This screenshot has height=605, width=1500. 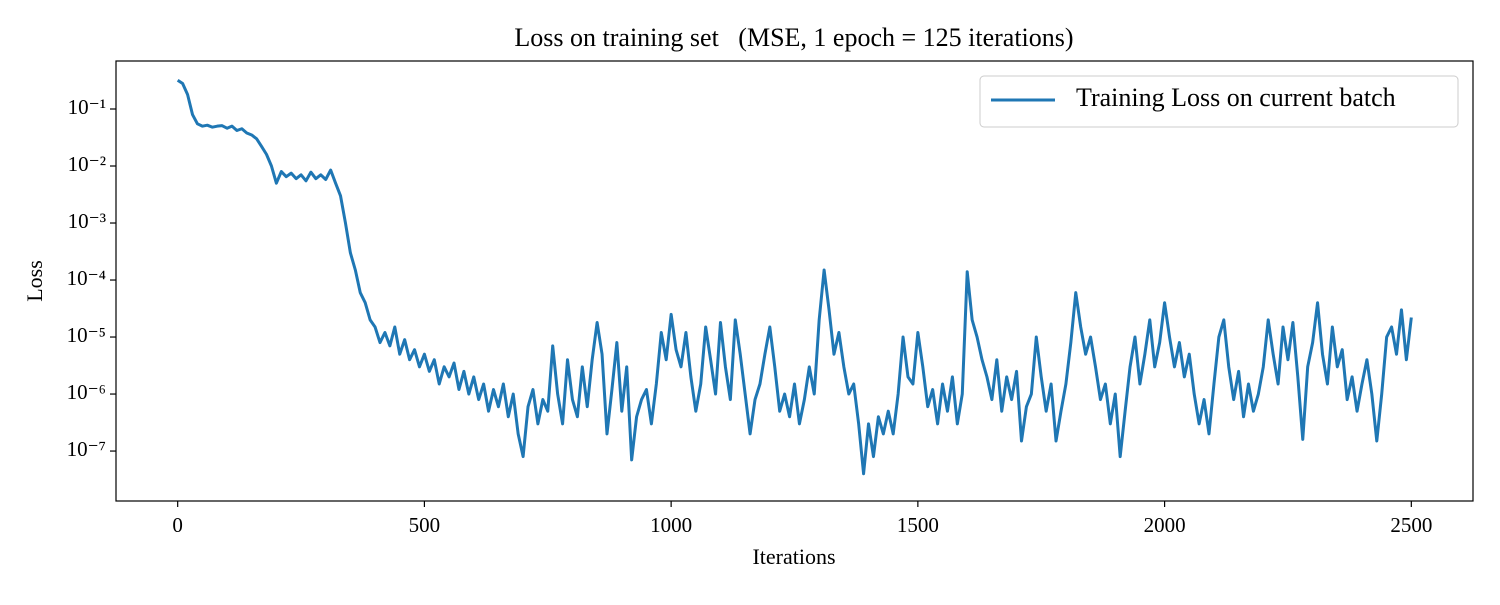 What do you see at coordinates (1165, 525) in the screenshot?
I see `x-tick-label: 2000` at bounding box center [1165, 525].